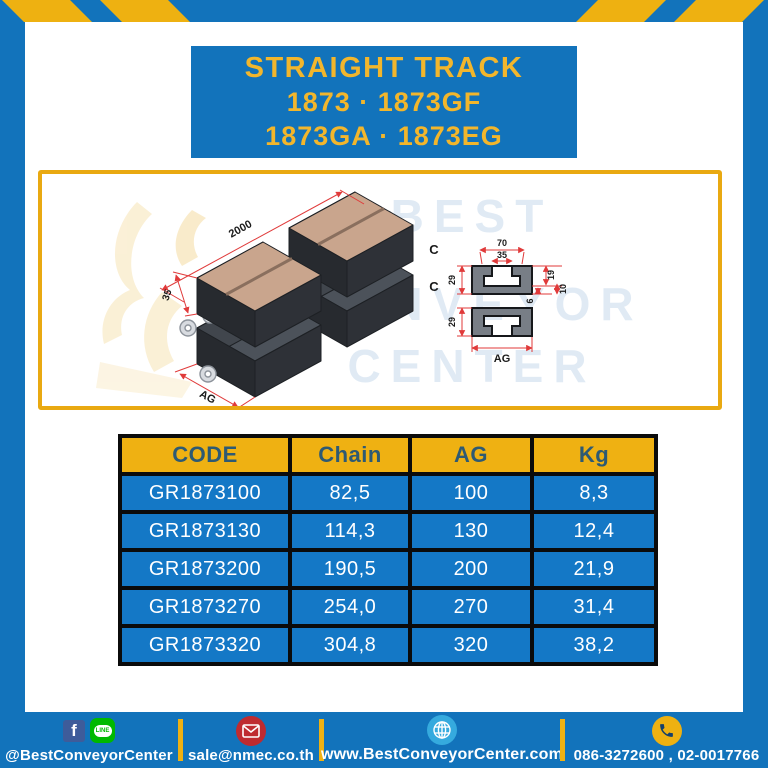 The image size is (768, 768). Describe the element at coordinates (452, 322) in the screenshot. I see `dim-lower-height: 29` at that location.